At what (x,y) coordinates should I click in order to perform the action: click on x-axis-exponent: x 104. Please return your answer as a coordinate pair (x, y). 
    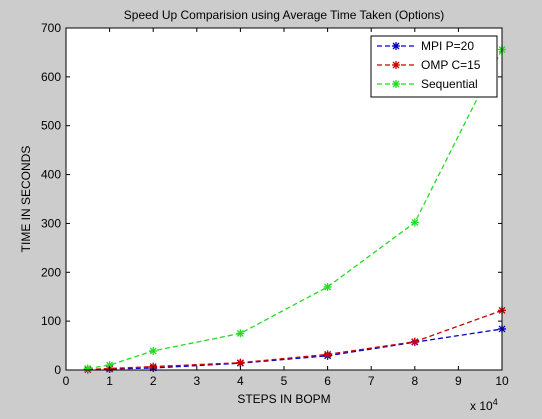
    Looking at the image, I should click on (484, 405).